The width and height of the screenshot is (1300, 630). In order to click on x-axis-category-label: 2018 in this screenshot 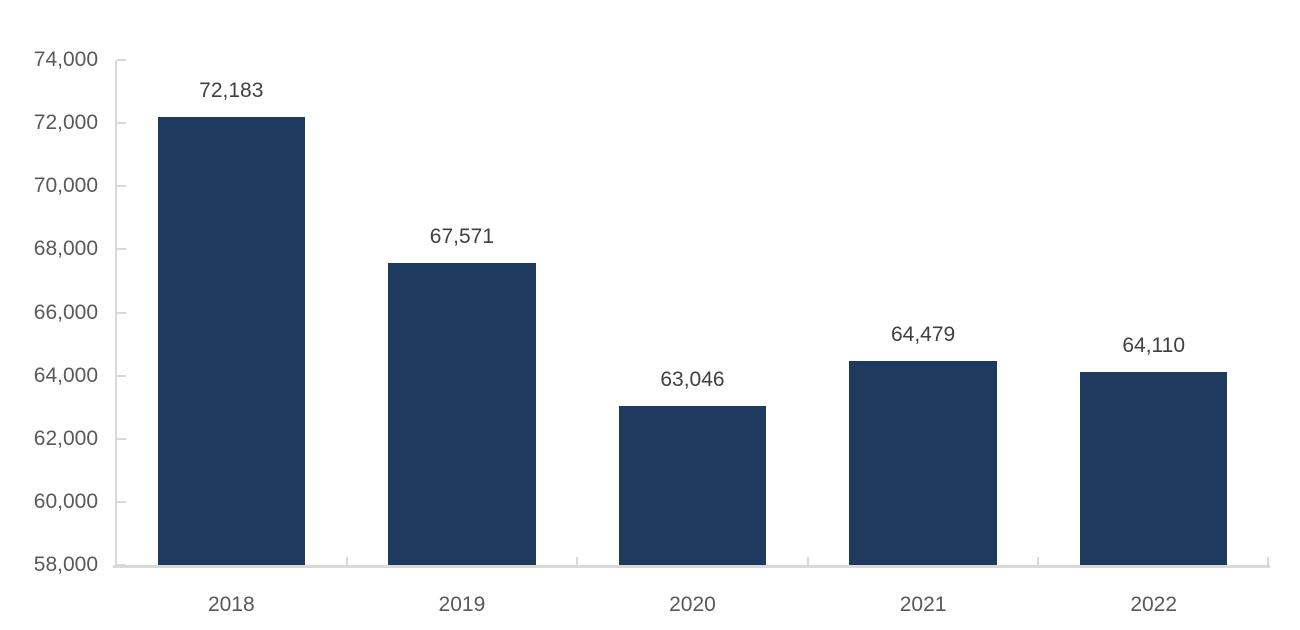, I will do `click(231, 604)`.